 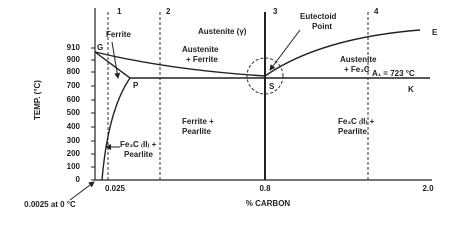 What do you see at coordinates (275, 11) in the screenshot?
I see `line-label: 3` at bounding box center [275, 11].